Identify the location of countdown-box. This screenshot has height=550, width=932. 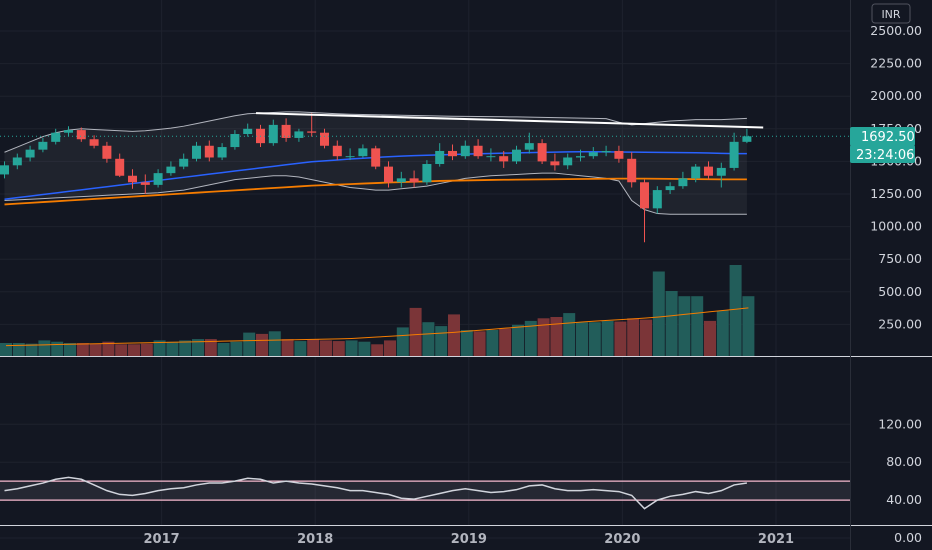
(882, 154).